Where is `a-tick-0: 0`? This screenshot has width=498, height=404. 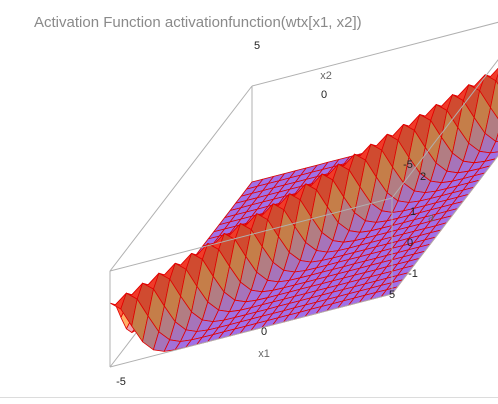 a-tick-0: 0 is located at coordinates (410, 243).